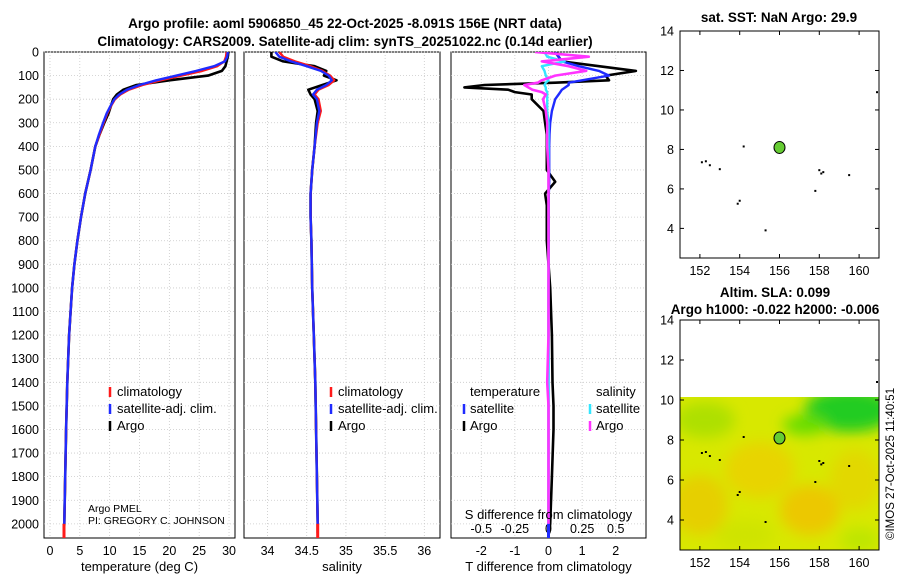 The image size is (900, 580). Describe the element at coordinates (28, 170) in the screenshot. I see `depth-tick-label: 500` at that location.